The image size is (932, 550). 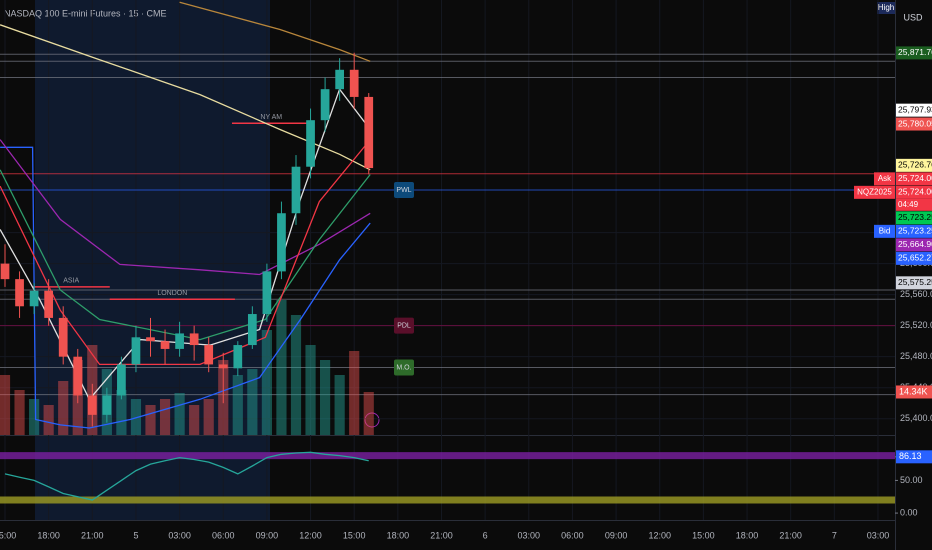 I want to click on price-tag: 25,871.76, so click(x=915, y=52).